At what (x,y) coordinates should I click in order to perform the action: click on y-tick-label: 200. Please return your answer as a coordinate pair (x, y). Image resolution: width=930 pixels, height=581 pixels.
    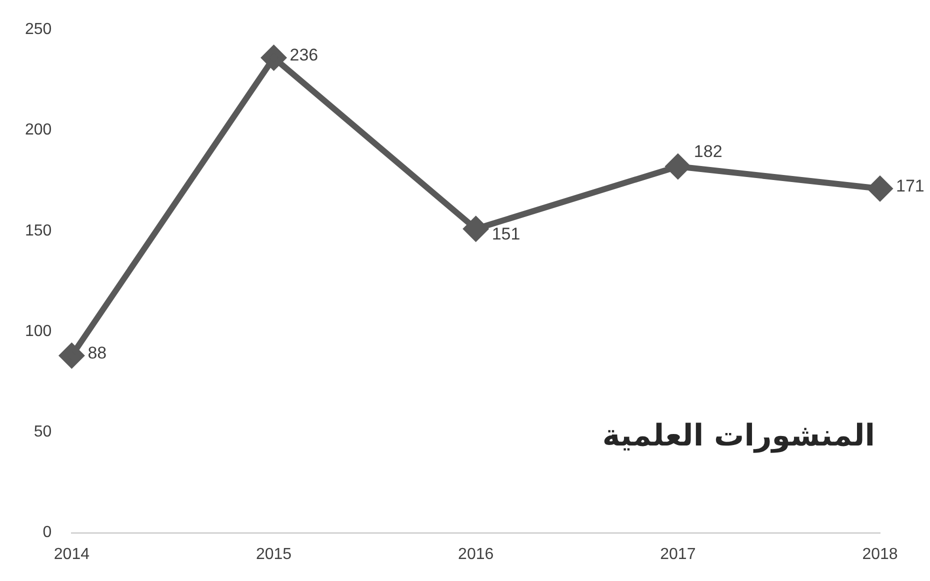
    Looking at the image, I should click on (38, 130).